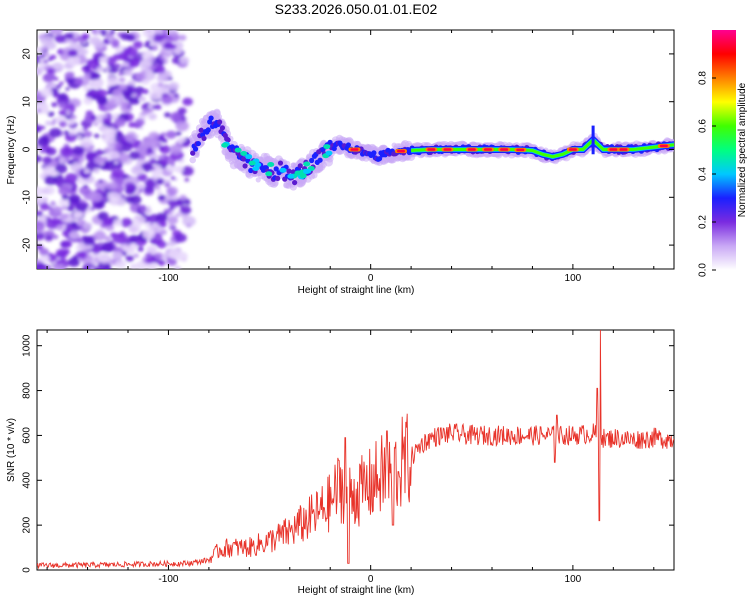 The width and height of the screenshot is (750, 605). I want to click on y-tick-label: 10, so click(27, 102).